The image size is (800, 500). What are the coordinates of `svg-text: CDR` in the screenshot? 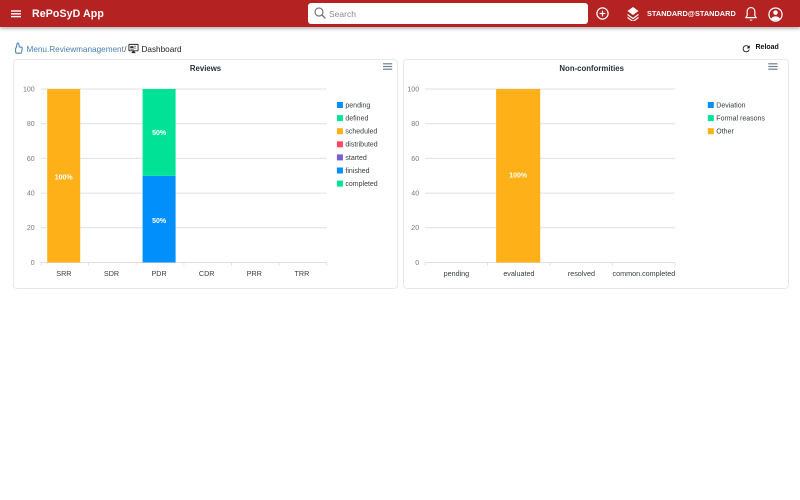 It's located at (207, 273).